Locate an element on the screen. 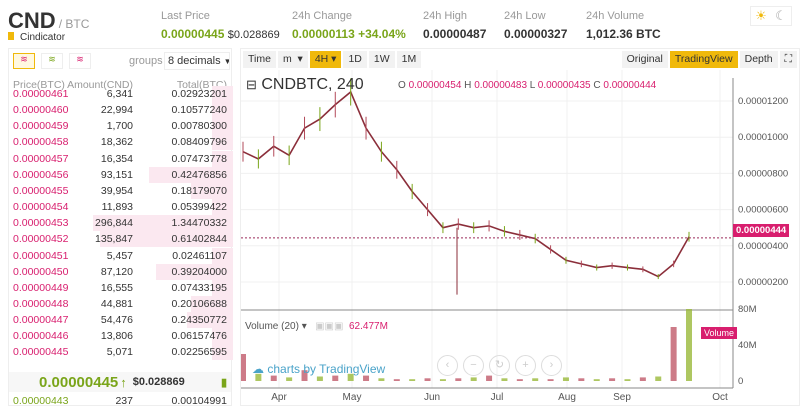 The width and height of the screenshot is (800, 409). view-tradingview: TradingView is located at coordinates (703, 59).